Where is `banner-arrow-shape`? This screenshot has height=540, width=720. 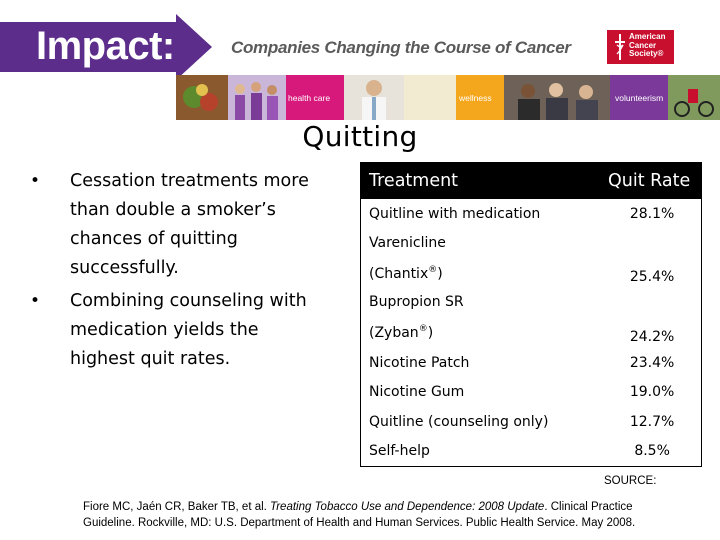
banner-arrow-shape is located at coordinates (106, 47).